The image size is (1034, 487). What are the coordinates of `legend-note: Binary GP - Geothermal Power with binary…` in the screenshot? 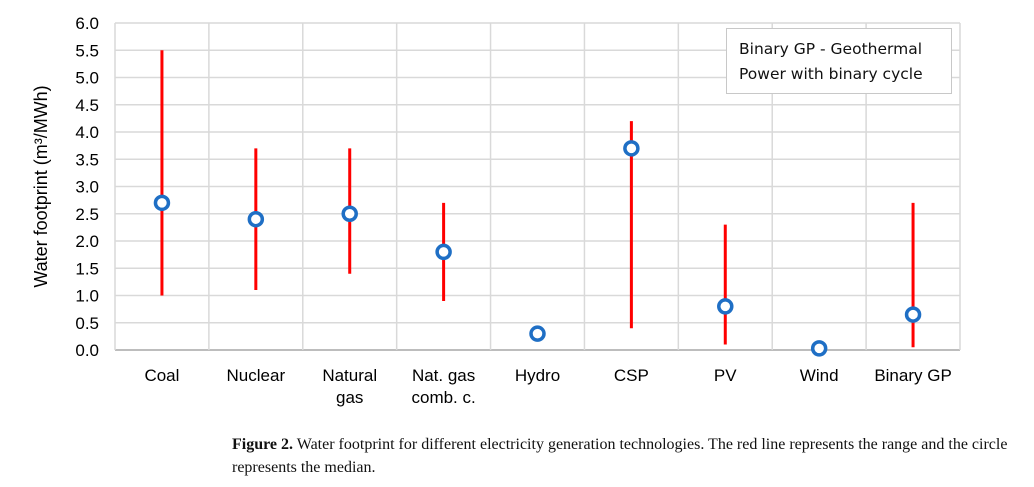 It's located at (839, 61).